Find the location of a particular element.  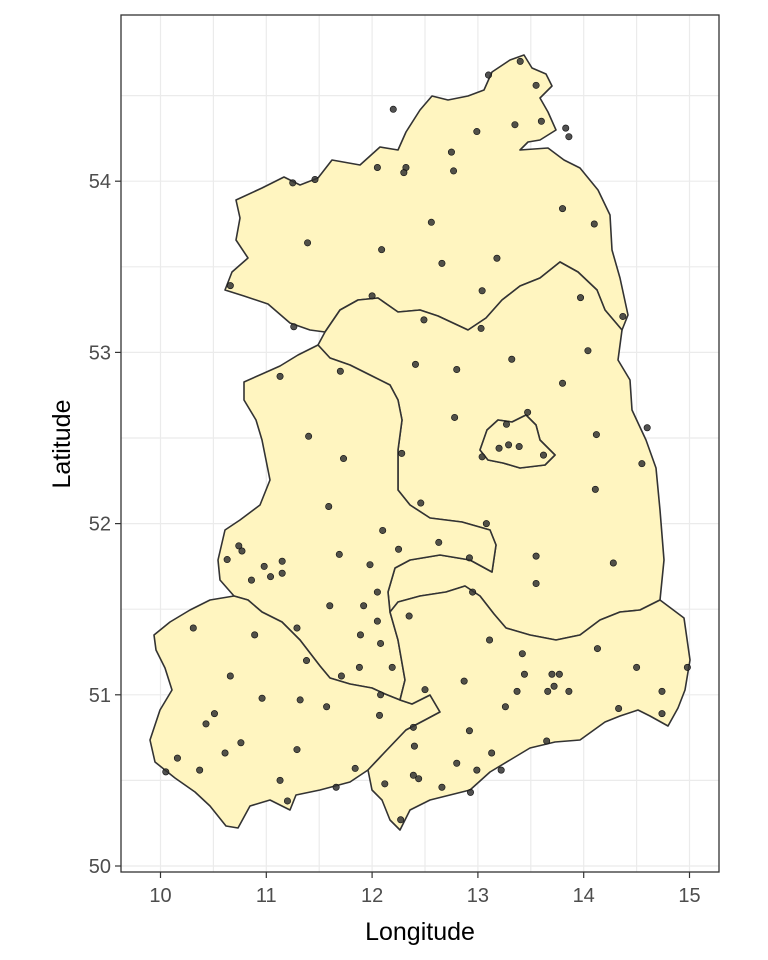

region-sachsen-anhalt is located at coordinates (357, 522).